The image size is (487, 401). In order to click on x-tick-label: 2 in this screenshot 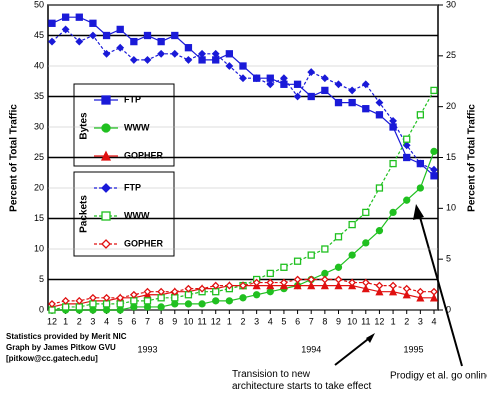, I will do `click(79, 321)`.